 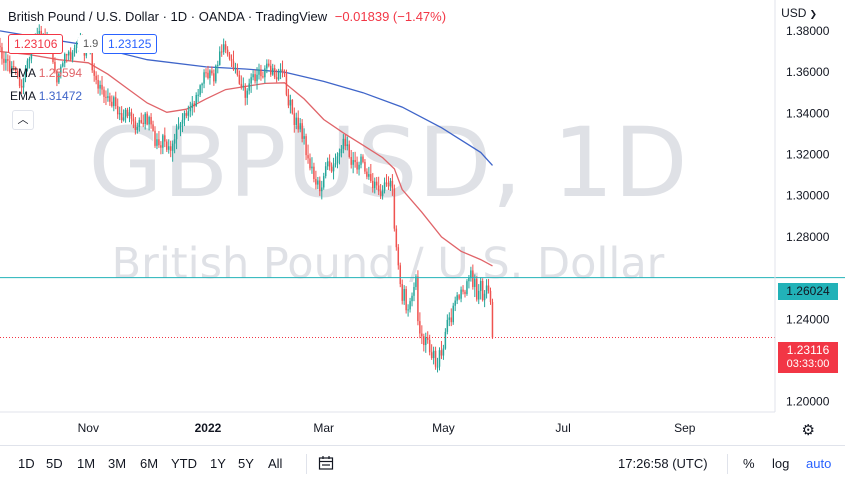 I want to click on range-1y-button: 1Y, so click(x=218, y=463).